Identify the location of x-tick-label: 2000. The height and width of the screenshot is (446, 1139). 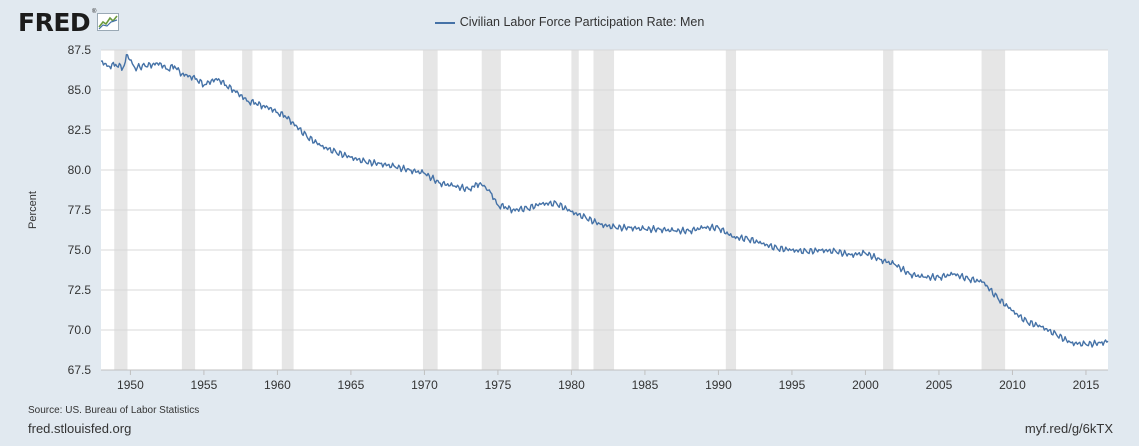
(865, 385).